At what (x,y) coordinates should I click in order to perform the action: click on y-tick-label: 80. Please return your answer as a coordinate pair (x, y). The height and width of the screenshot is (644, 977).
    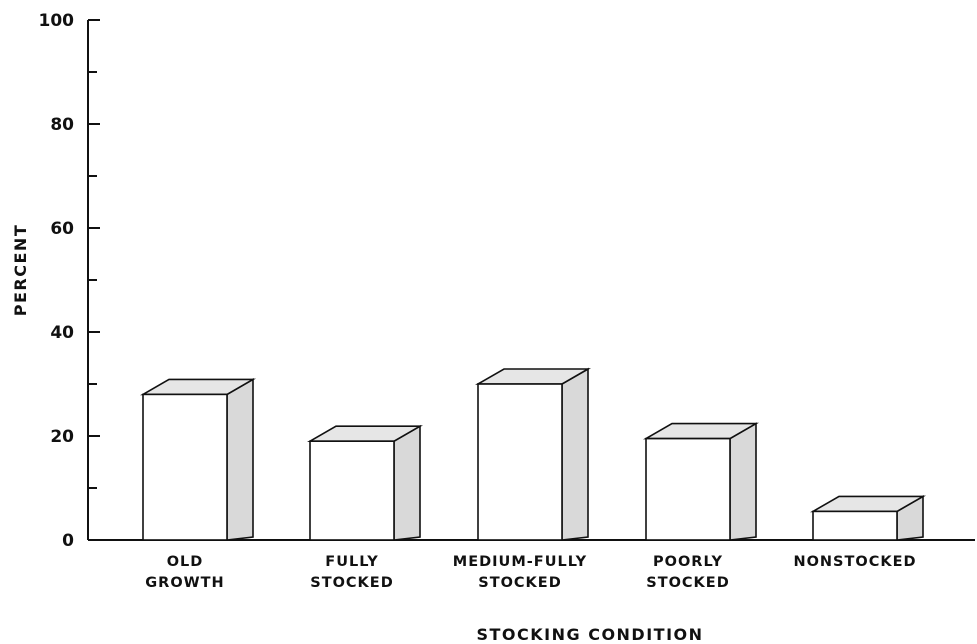
    Looking at the image, I should click on (62, 125).